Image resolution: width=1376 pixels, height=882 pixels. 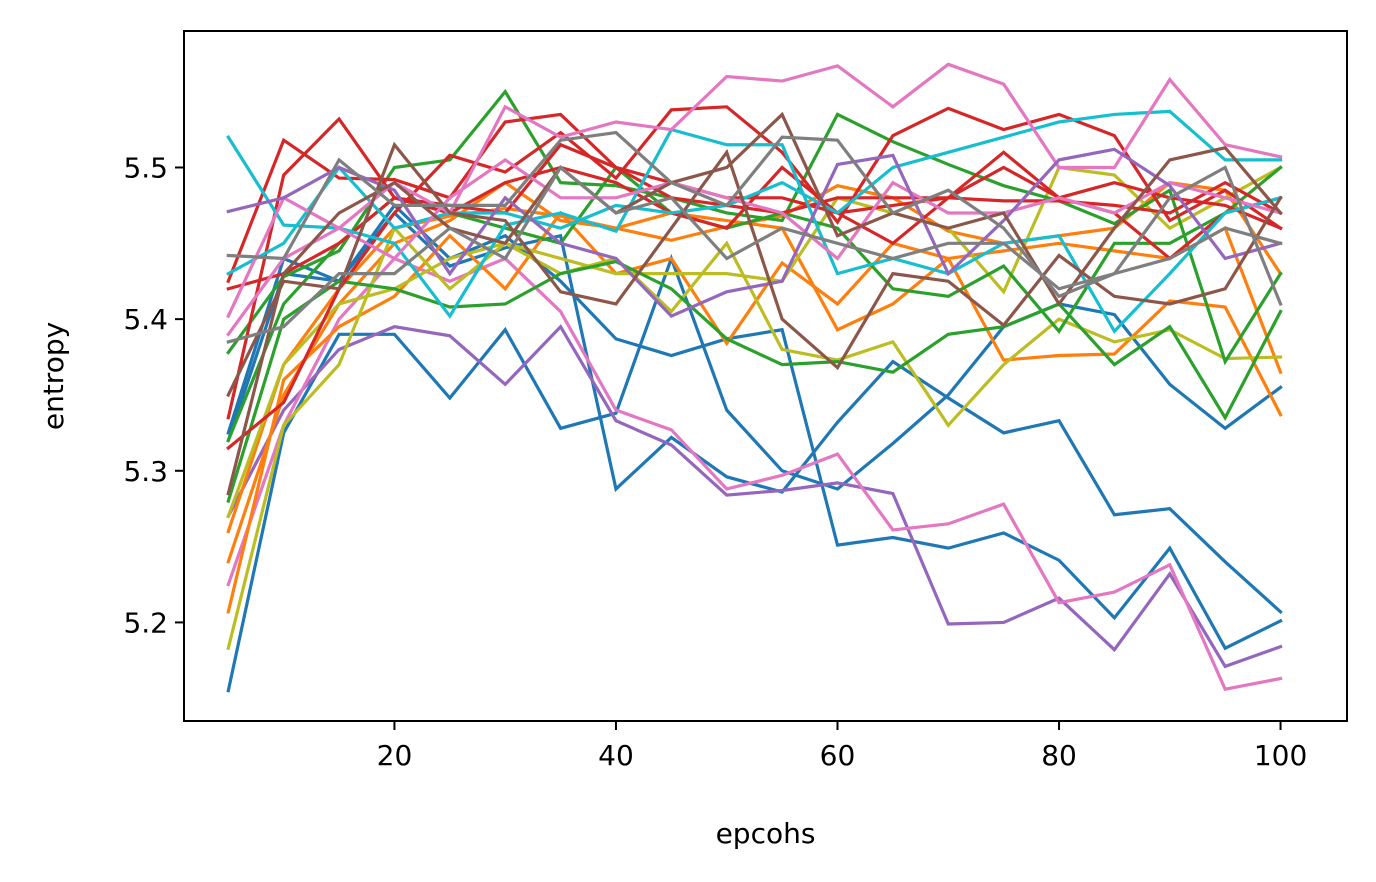 What do you see at coordinates (838, 755) in the screenshot?
I see `x-tick-label: 60` at bounding box center [838, 755].